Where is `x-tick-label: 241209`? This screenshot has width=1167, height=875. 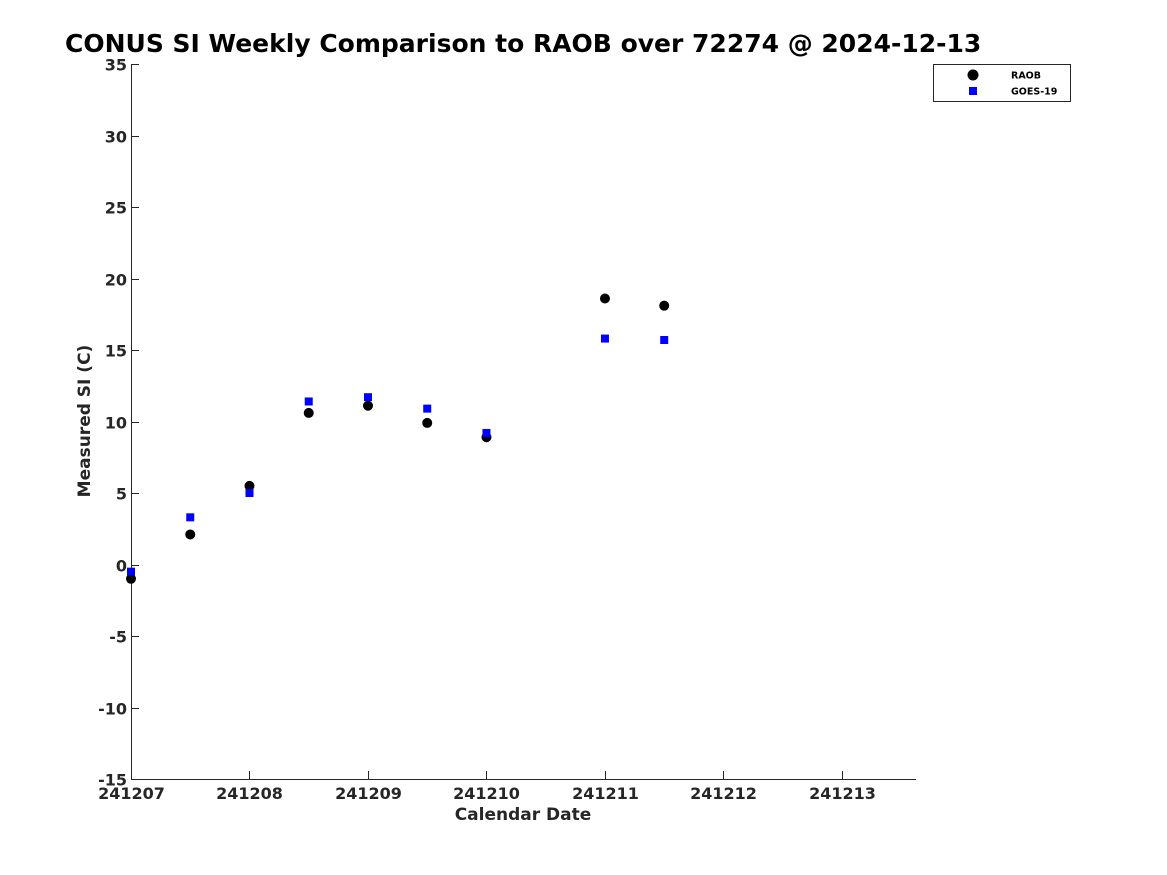 x-tick-label: 241209 is located at coordinates (368, 793).